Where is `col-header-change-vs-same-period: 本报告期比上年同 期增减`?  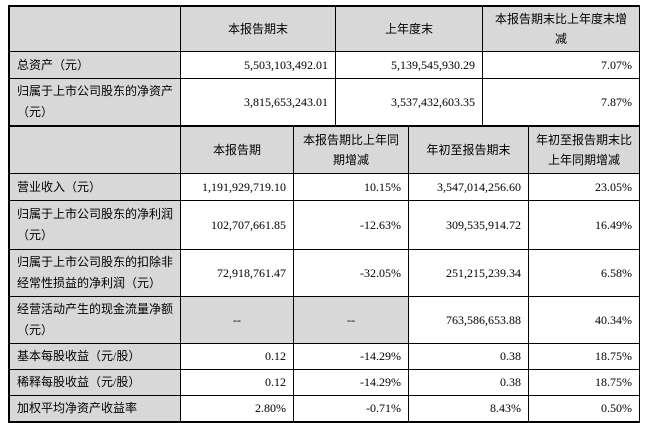
col-header-change-vs-same-period: 本报告期比上年同 期增减 is located at coordinates (351, 150).